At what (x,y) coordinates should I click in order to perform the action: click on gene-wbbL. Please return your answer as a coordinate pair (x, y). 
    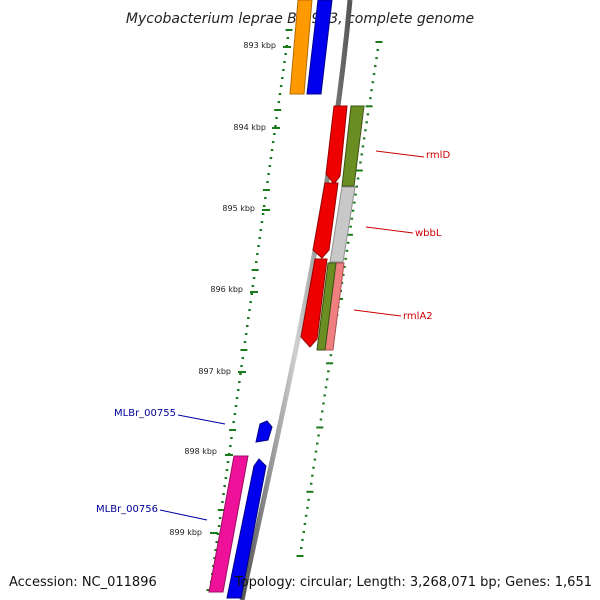
    Looking at the image, I should click on (342, 224).